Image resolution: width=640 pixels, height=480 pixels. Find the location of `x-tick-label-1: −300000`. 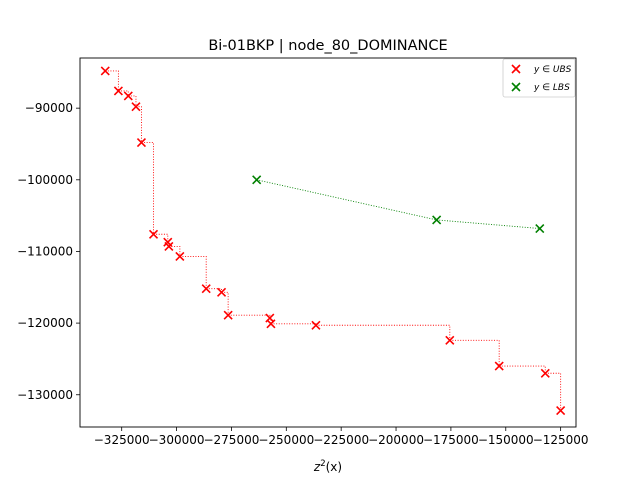

x-tick-label-1: −300000 is located at coordinates (177, 440).